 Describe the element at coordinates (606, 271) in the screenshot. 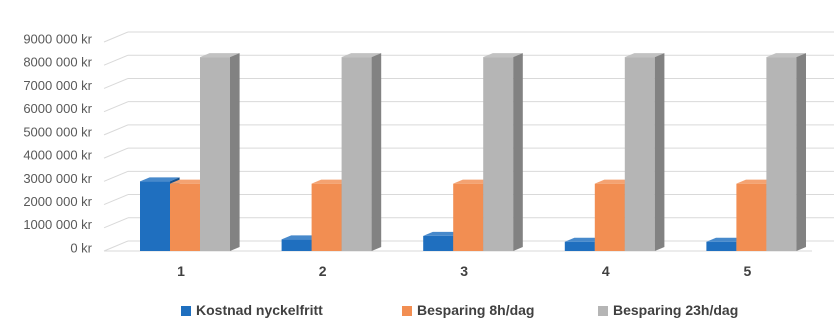

I see `x-tick-label: 4` at that location.